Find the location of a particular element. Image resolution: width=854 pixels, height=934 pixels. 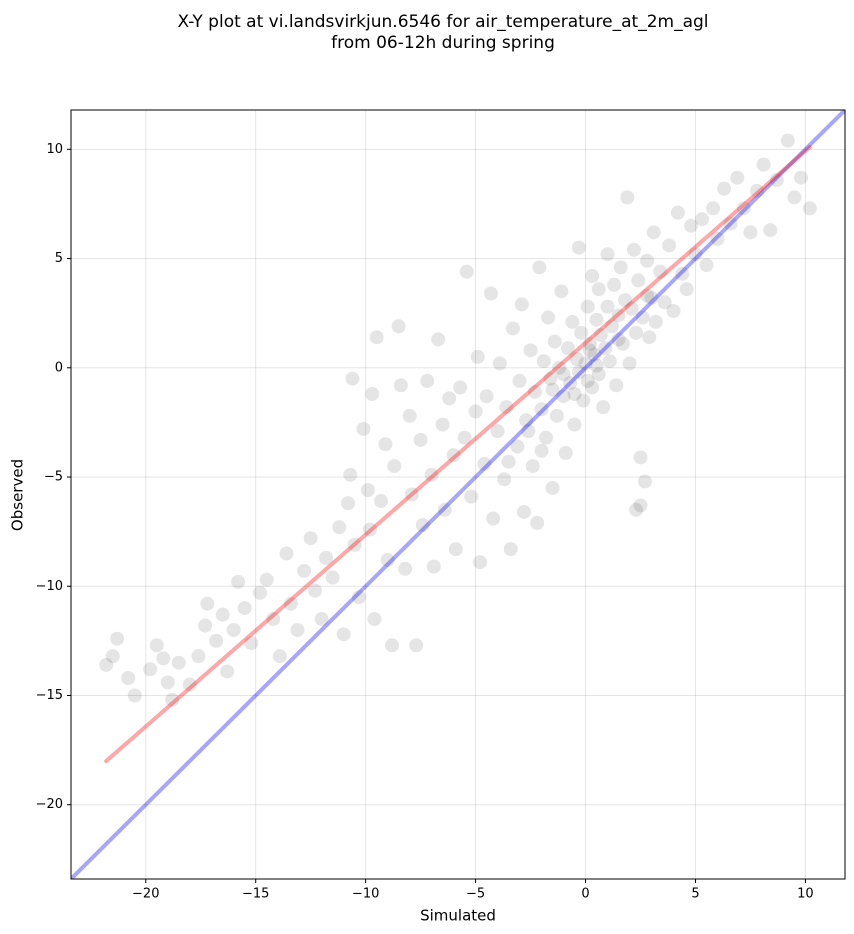

x-tick-label: 5 is located at coordinates (695, 894).